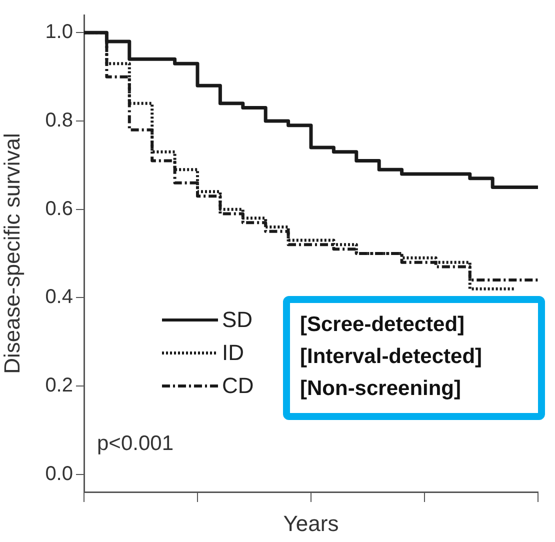 This screenshot has width=555, height=542. Describe the element at coordinates (59, 297) in the screenshot. I see `y-tick-label: 0.4` at that location.